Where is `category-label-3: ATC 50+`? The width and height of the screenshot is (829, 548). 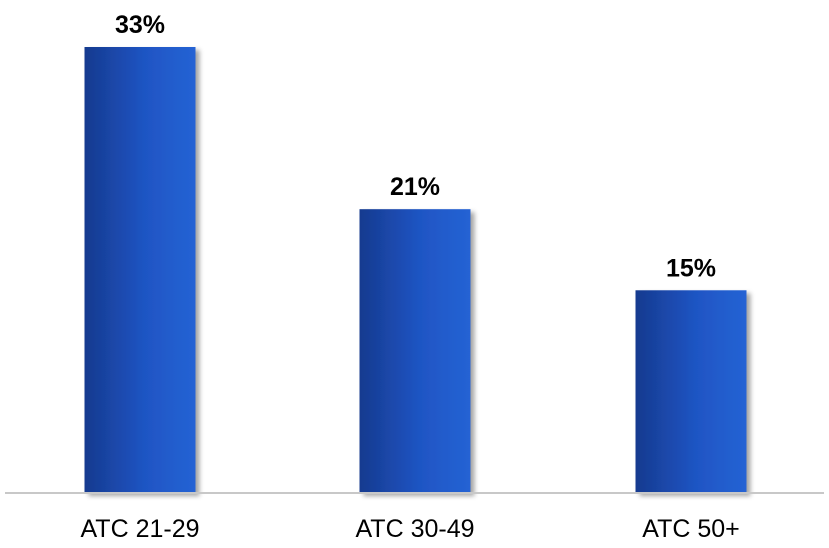 category-label-3: ATC 50+ is located at coordinates (691, 529).